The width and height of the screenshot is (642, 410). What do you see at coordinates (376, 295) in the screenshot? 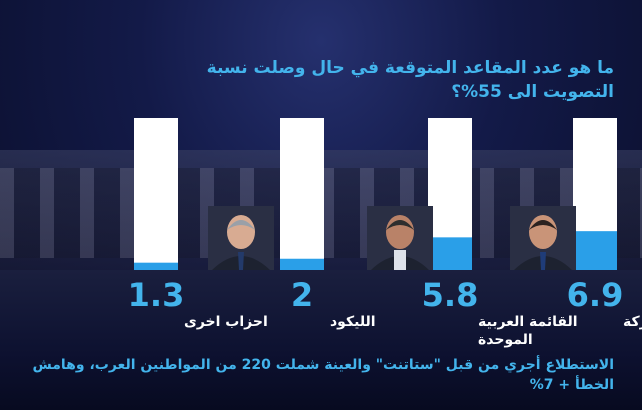
I see `value-labels-group: 6.9 5.8 2 1.3` at bounding box center [376, 295].